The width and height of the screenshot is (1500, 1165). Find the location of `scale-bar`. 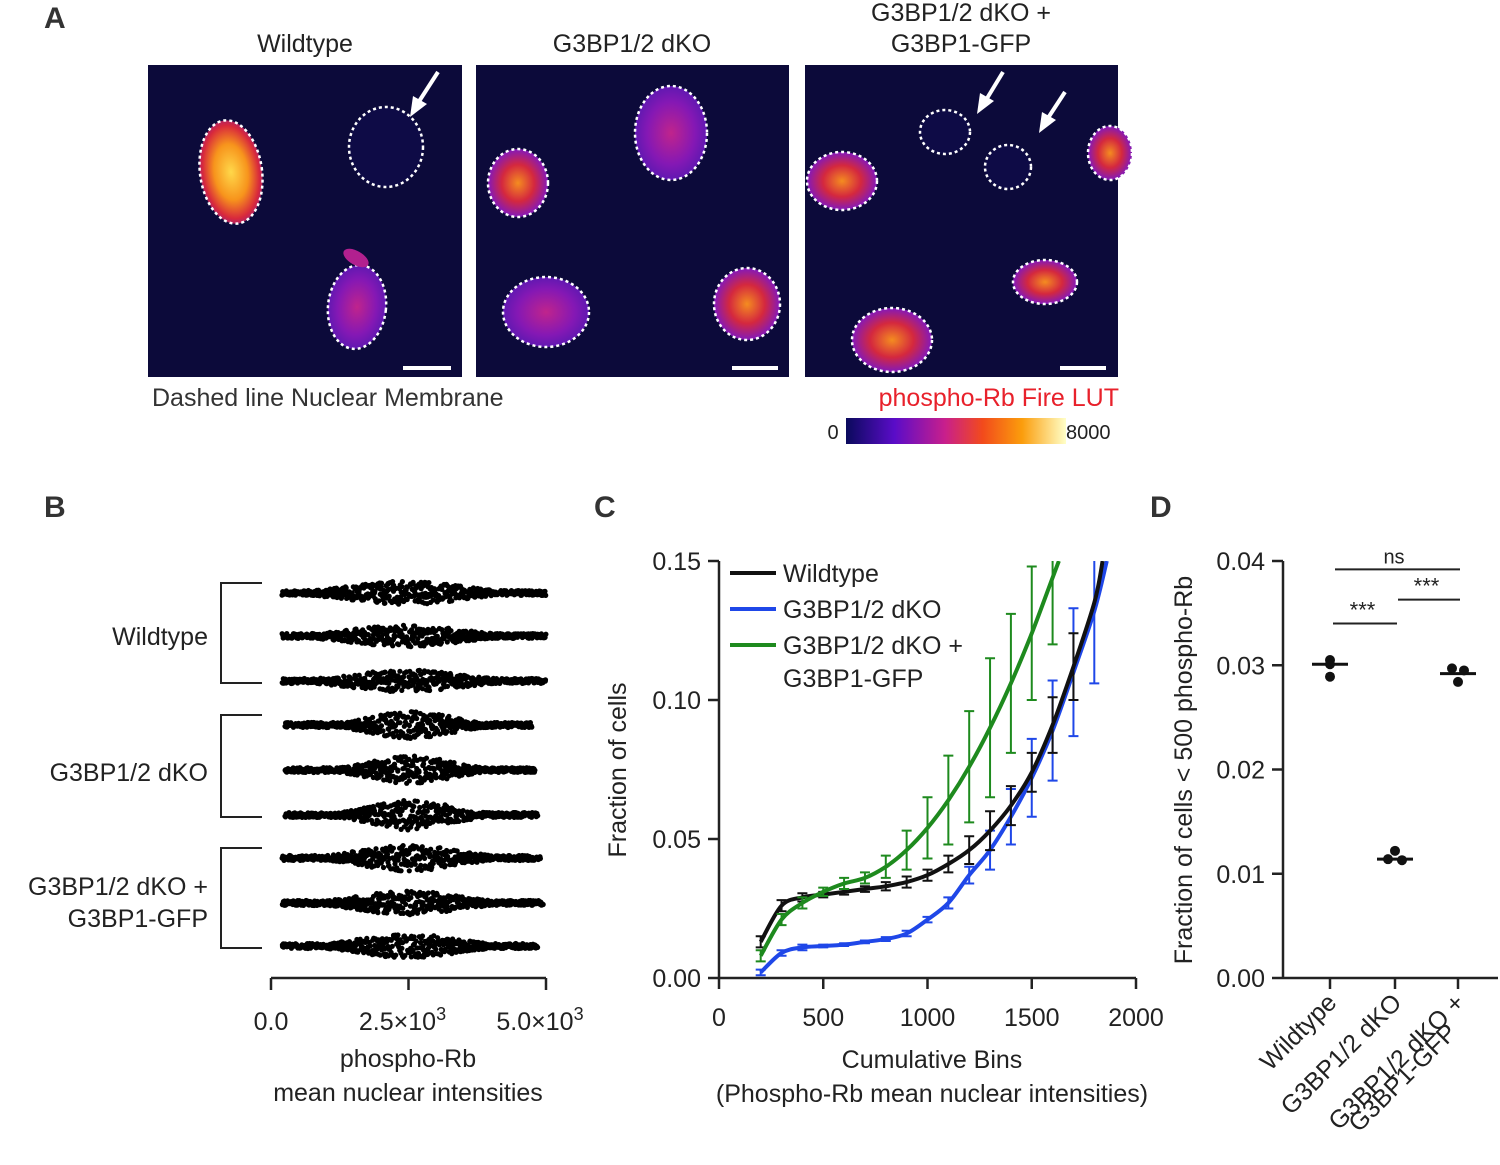

scale-bar is located at coordinates (427, 368).